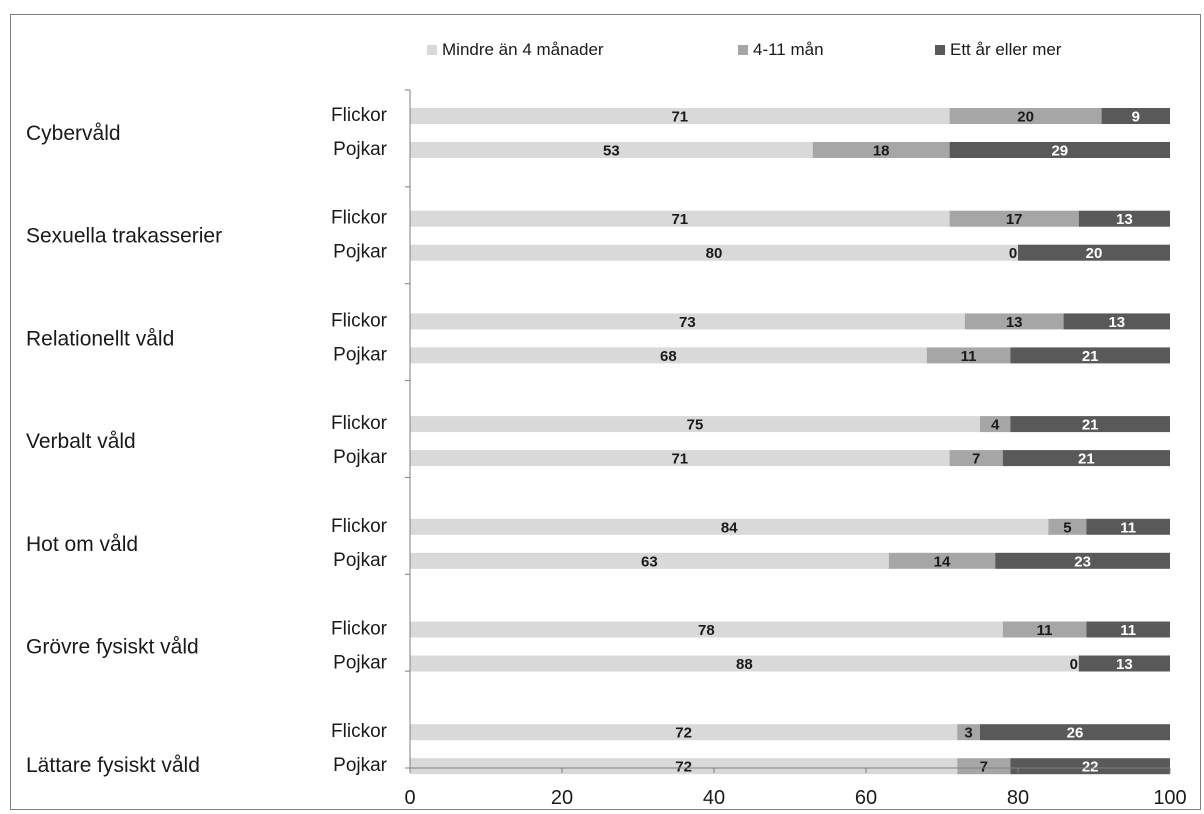 This screenshot has width=1204, height=814. I want to click on bar-segment-hot-om-vald-pojkar-4-11-man, so click(942, 560).